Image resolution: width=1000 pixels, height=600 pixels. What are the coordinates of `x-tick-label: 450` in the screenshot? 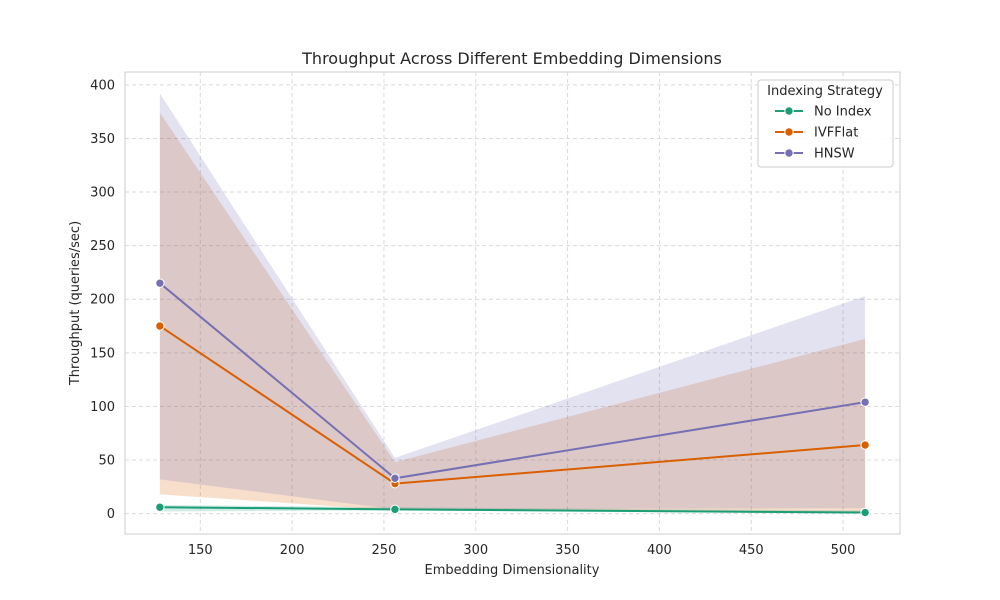 It's located at (751, 550).